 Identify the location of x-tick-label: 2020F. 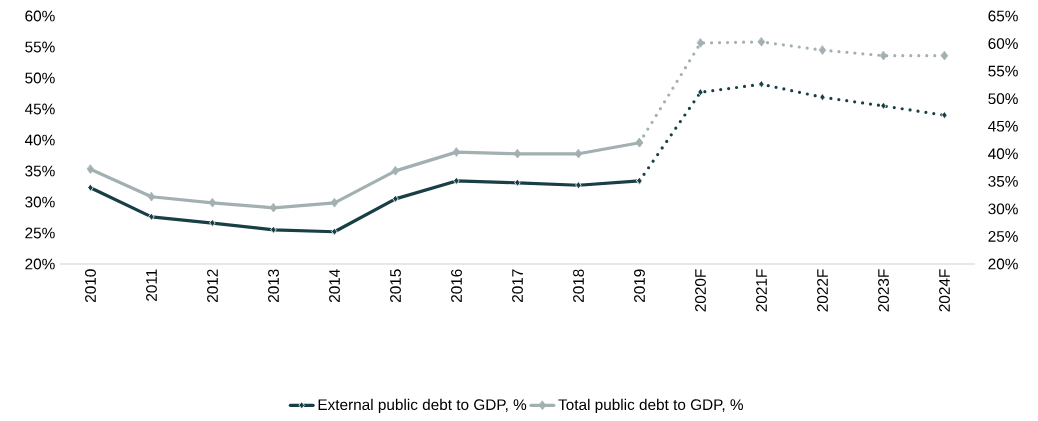
(700, 290).